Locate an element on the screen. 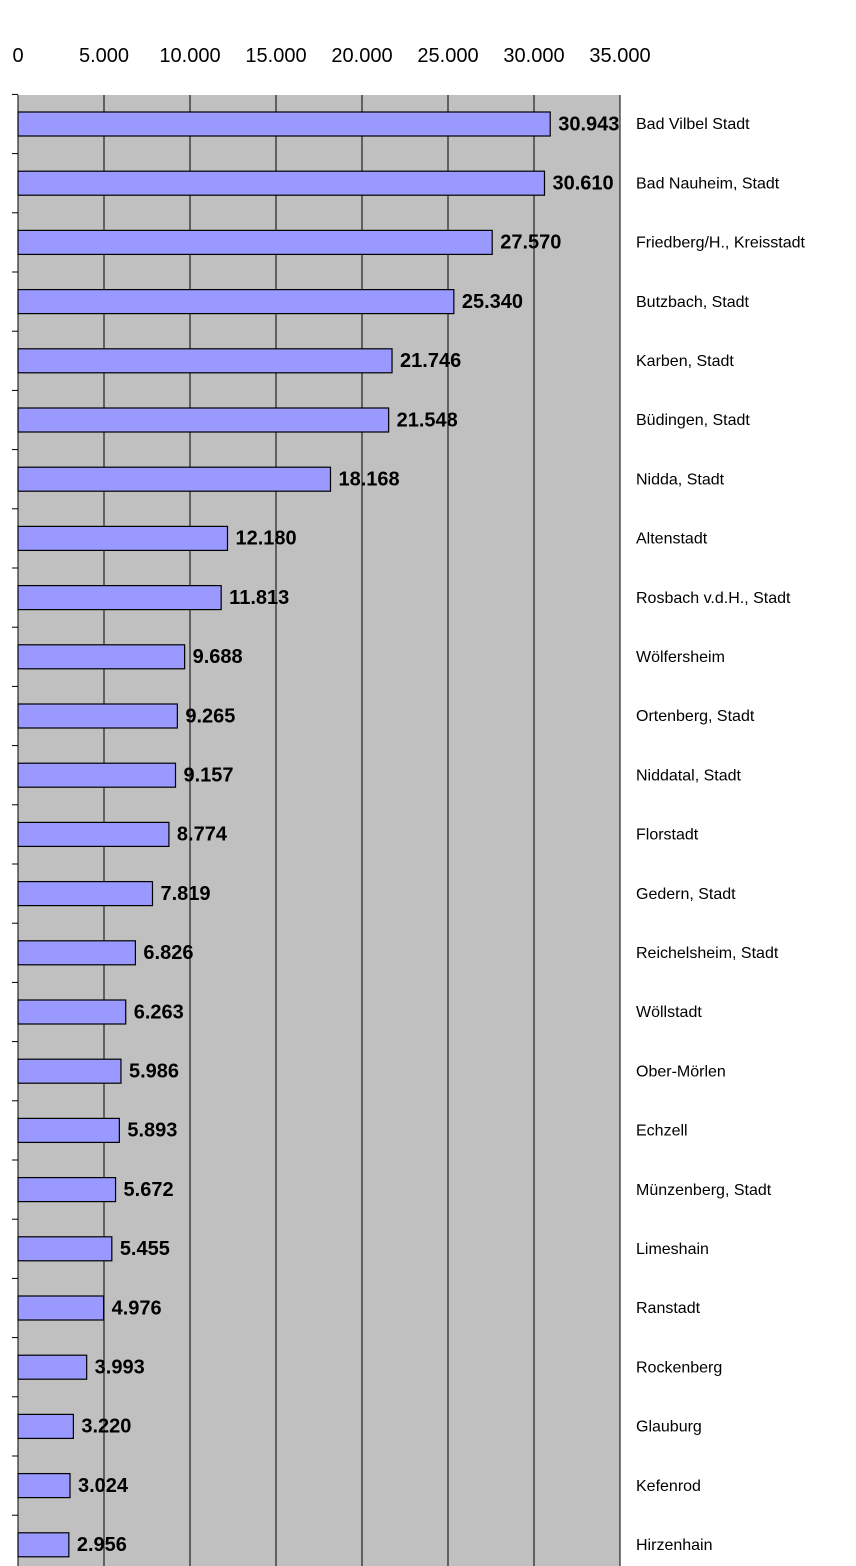  category-label: Glauburg is located at coordinates (669, 1427).